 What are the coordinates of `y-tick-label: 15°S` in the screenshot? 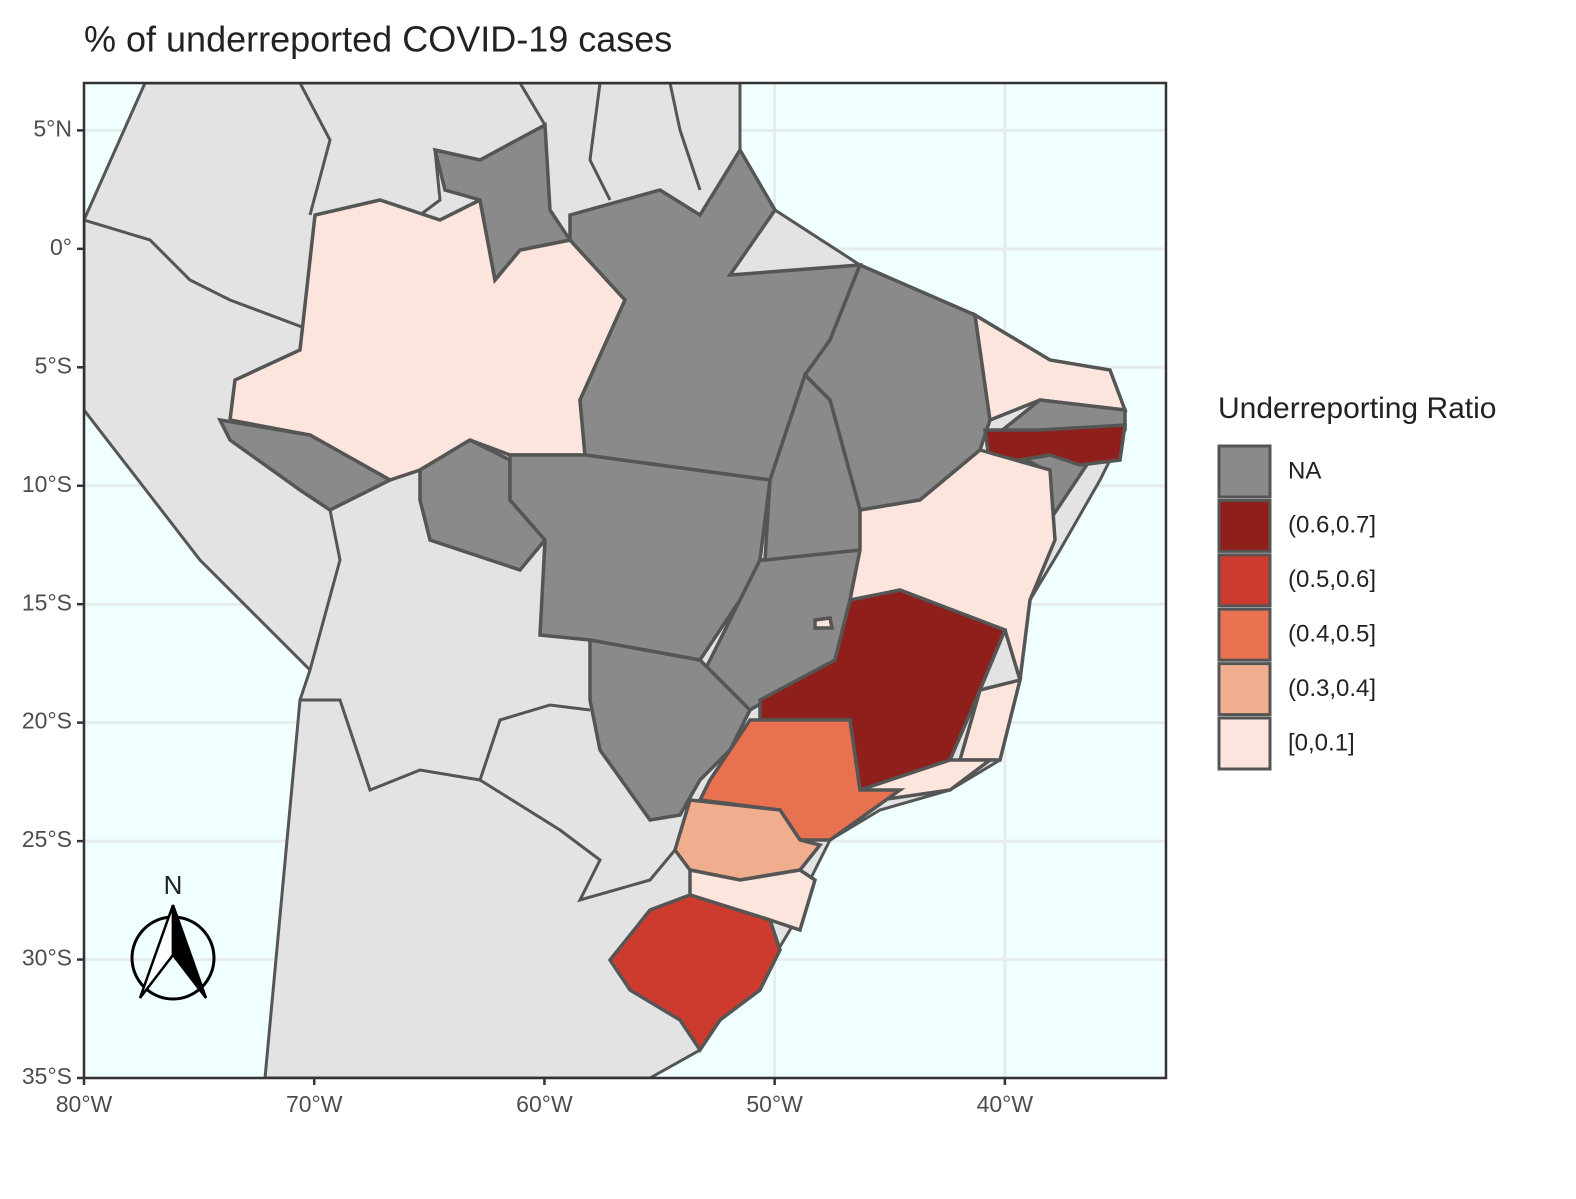 It's located at (47, 602).